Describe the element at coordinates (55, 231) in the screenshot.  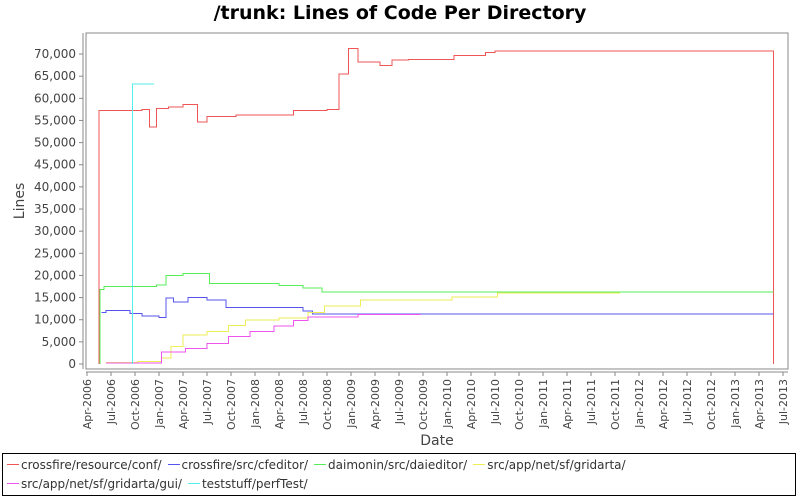
I see `y-tick-label: 30,000` at that location.